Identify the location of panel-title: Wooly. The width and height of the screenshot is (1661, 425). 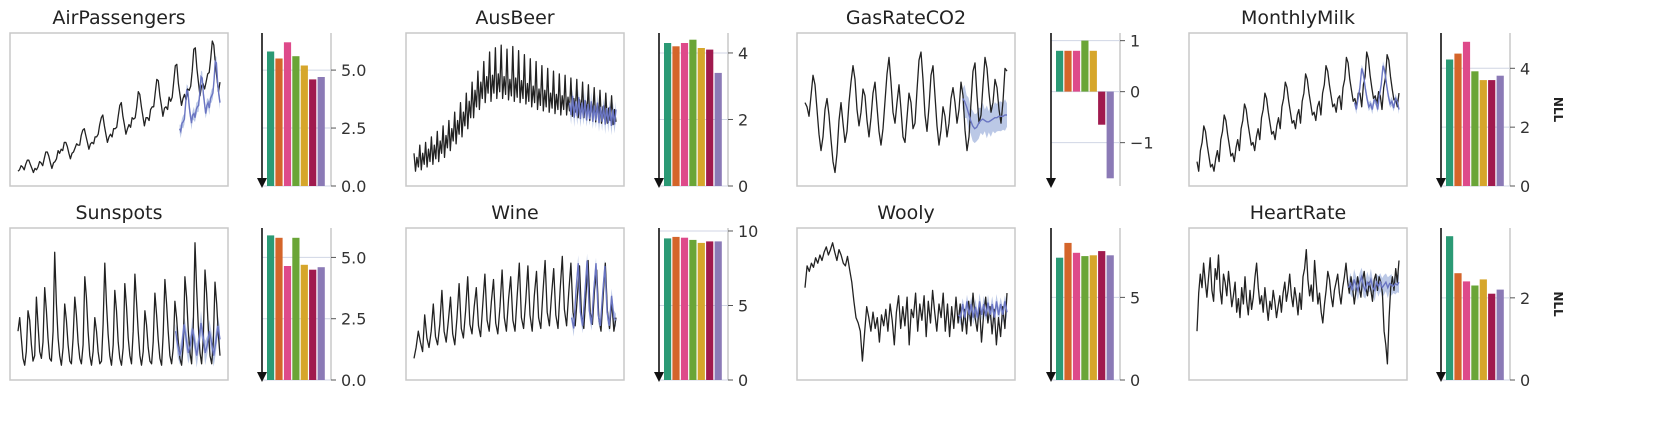
(905, 213).